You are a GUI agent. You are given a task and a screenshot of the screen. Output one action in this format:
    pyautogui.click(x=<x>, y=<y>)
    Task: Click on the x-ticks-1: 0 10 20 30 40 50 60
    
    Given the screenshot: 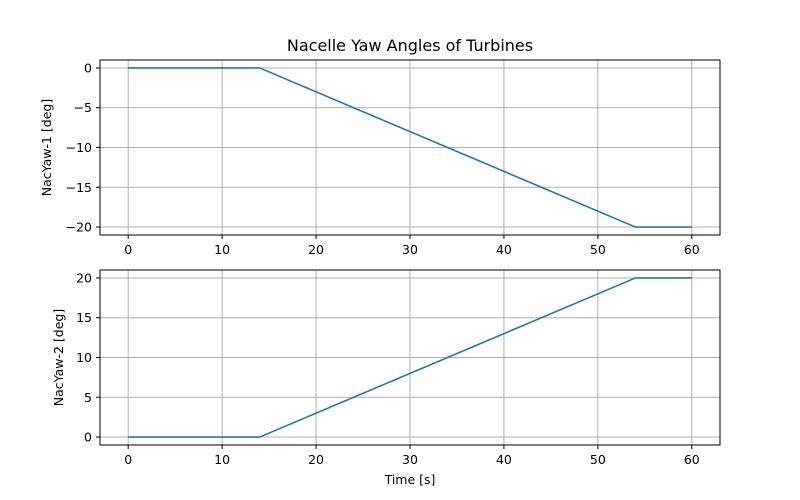 What is the action you would take?
    pyautogui.click(x=412, y=246)
    